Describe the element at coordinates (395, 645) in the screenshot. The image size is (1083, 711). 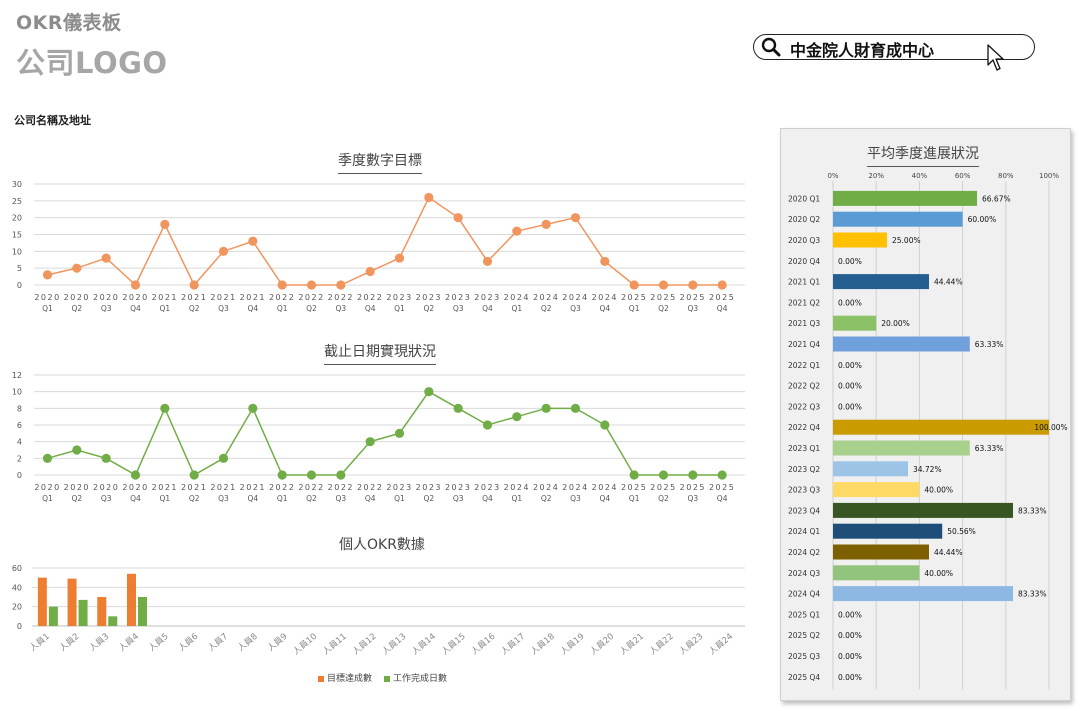
I see `x-tick-label: 人員13` at that location.